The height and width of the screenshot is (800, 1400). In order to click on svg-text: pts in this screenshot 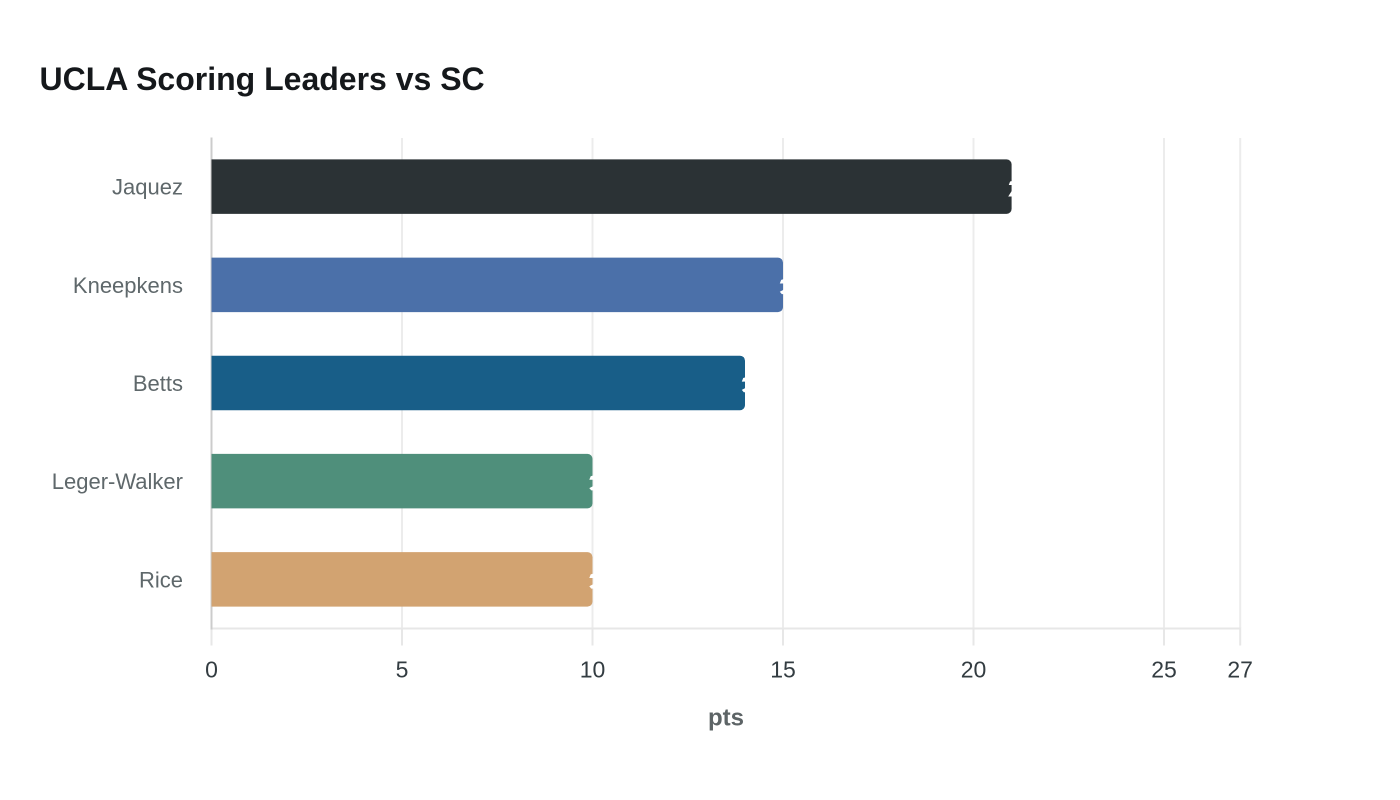, I will do `click(726, 718)`.